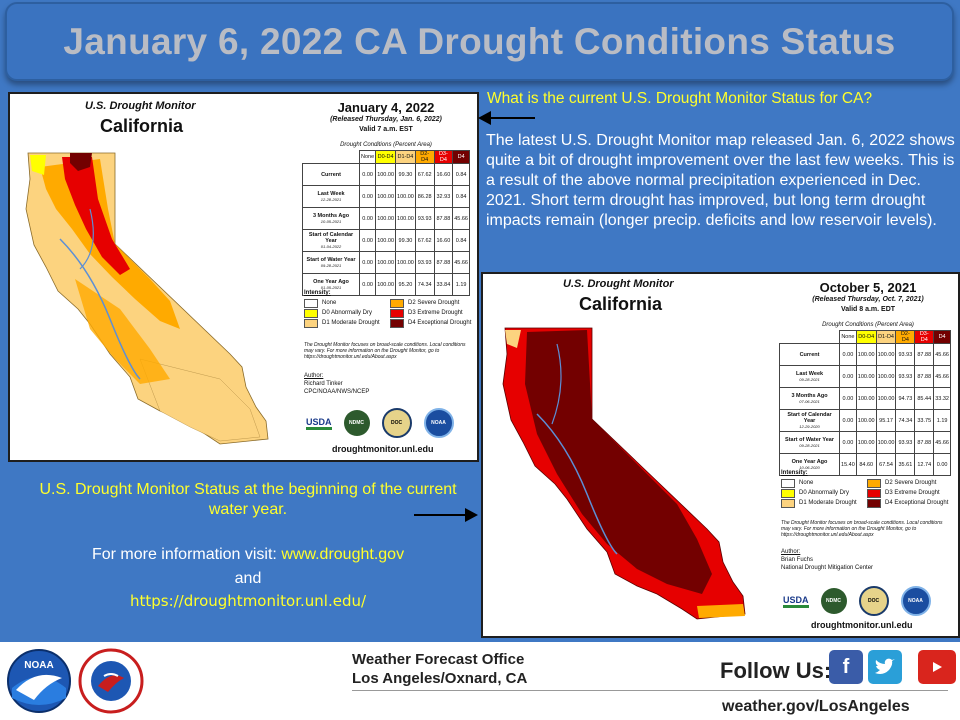 Image resolution: width=960 pixels, height=720 pixels. Describe the element at coordinates (368, 157) in the screenshot. I see `column-header: None` at that location.